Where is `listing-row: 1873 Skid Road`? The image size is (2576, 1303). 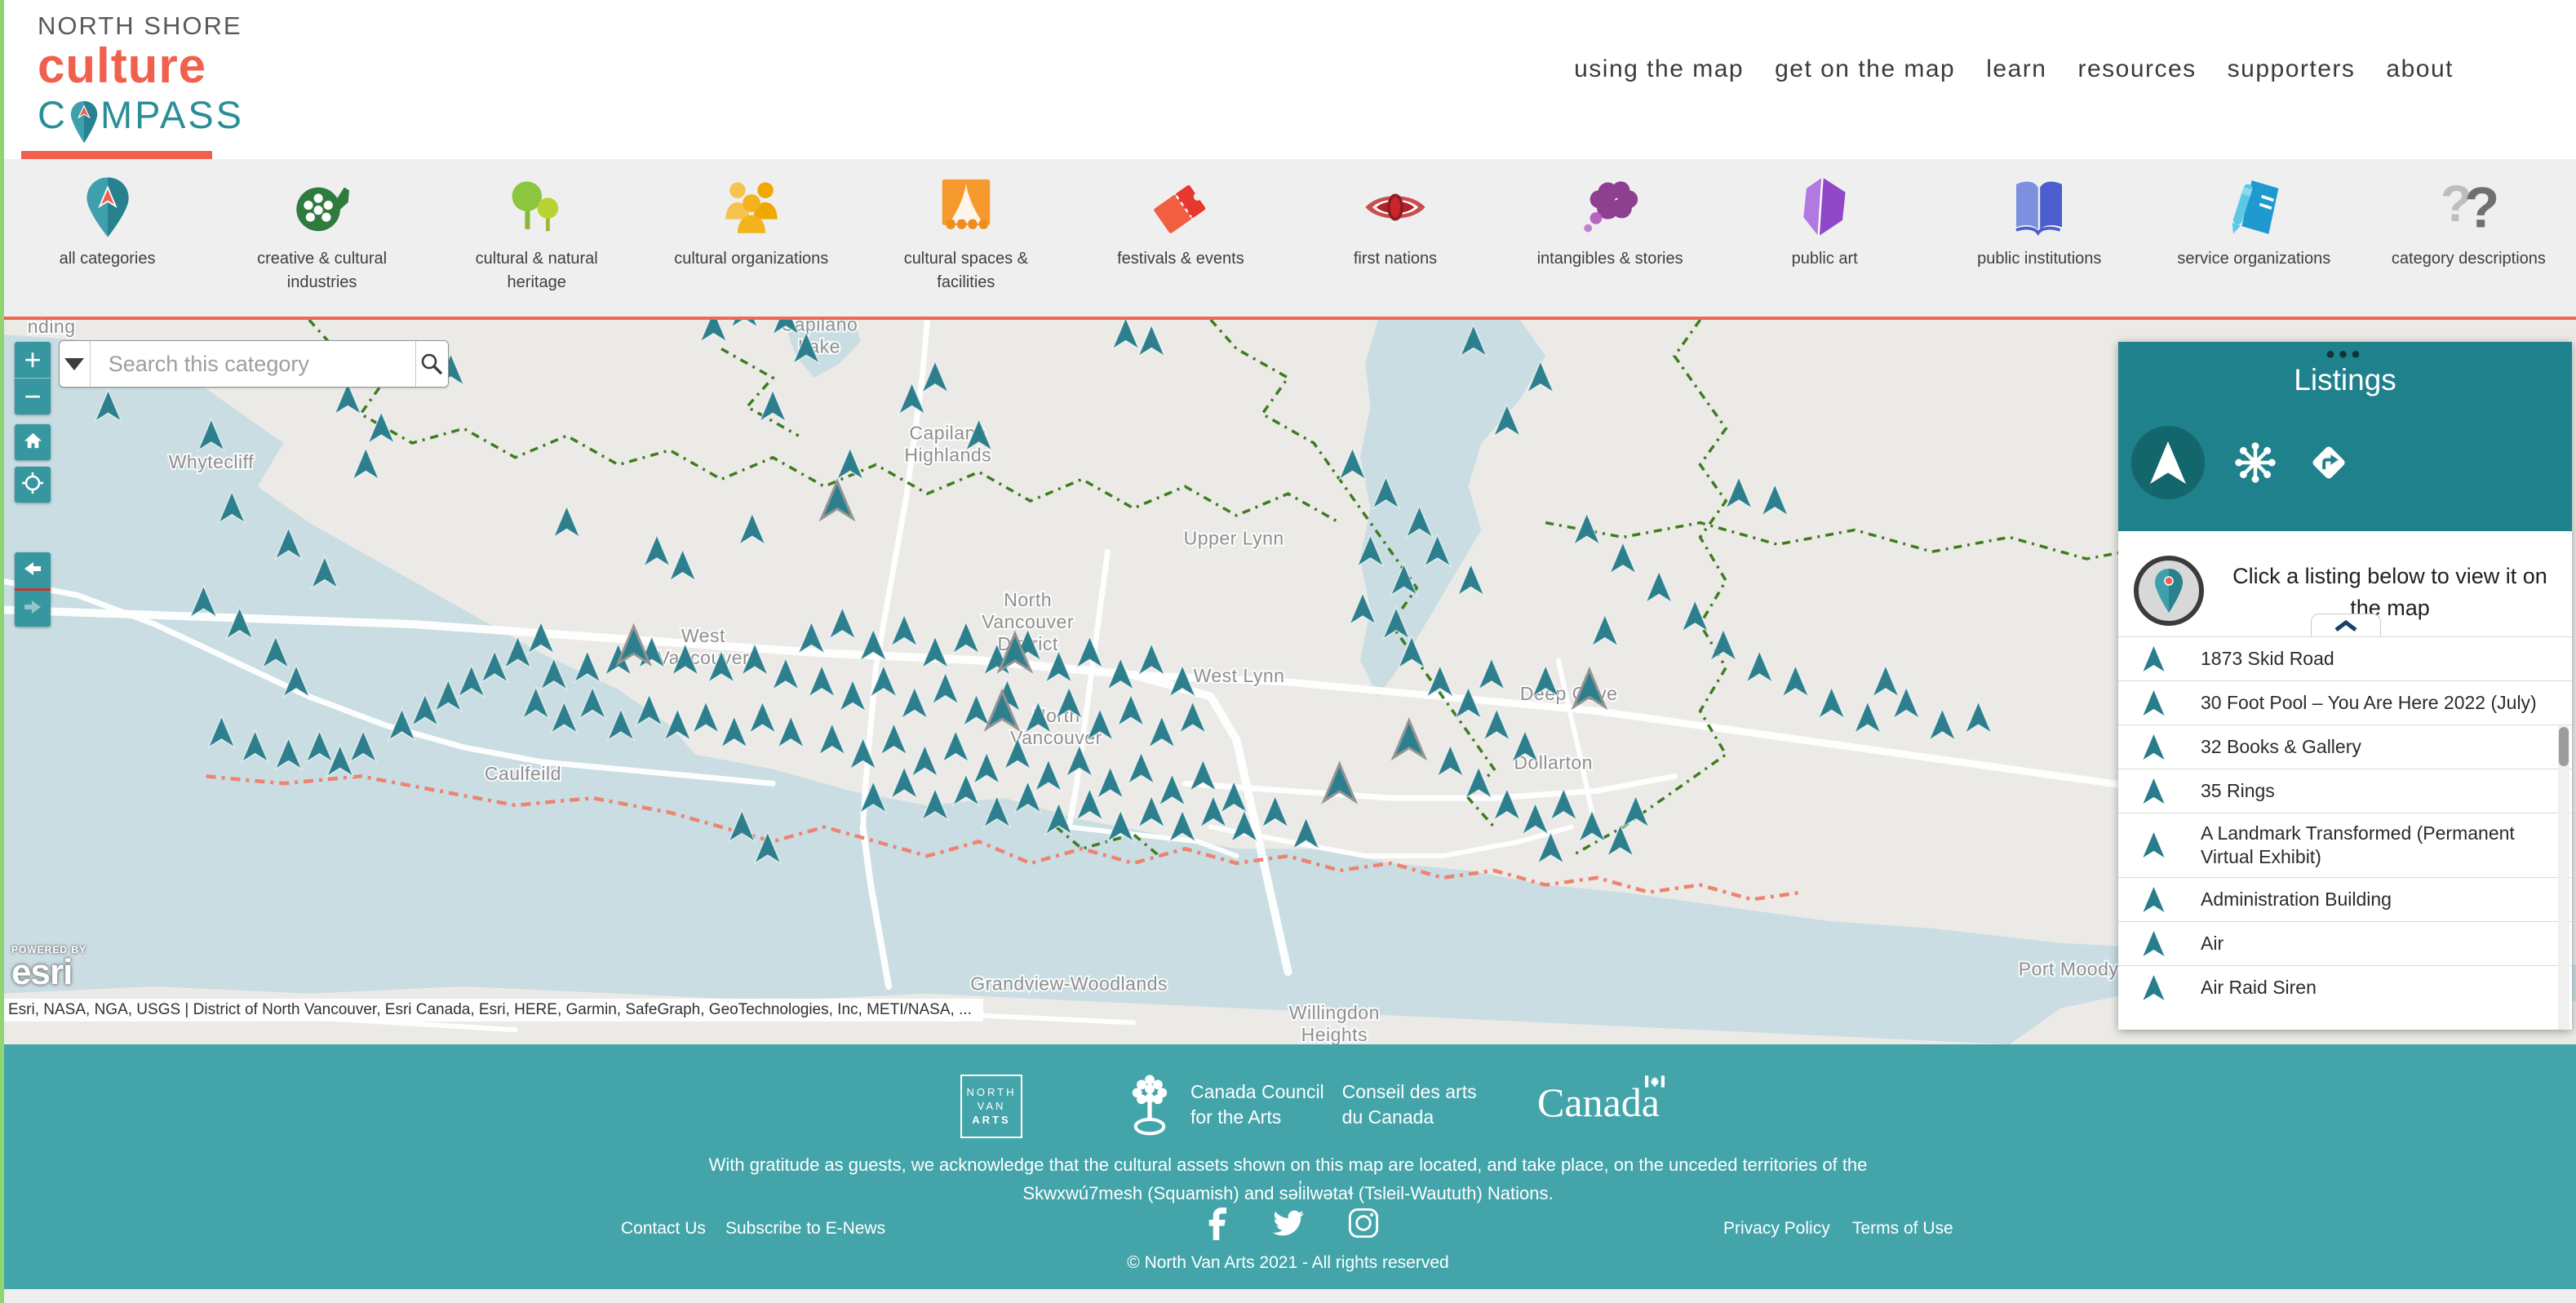
listing-row: 1873 Skid Road is located at coordinates (2345, 658).